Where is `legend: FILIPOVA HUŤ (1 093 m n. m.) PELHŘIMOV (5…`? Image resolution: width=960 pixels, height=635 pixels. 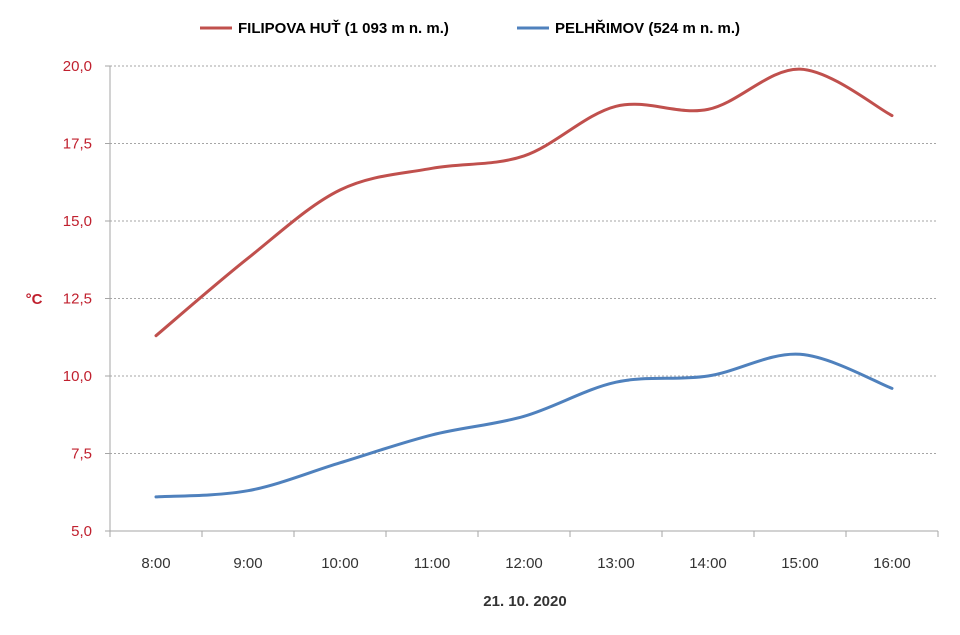
legend: FILIPOVA HUŤ (1 093 m n. m.) PELHŘIMOV (5… is located at coordinates (470, 28).